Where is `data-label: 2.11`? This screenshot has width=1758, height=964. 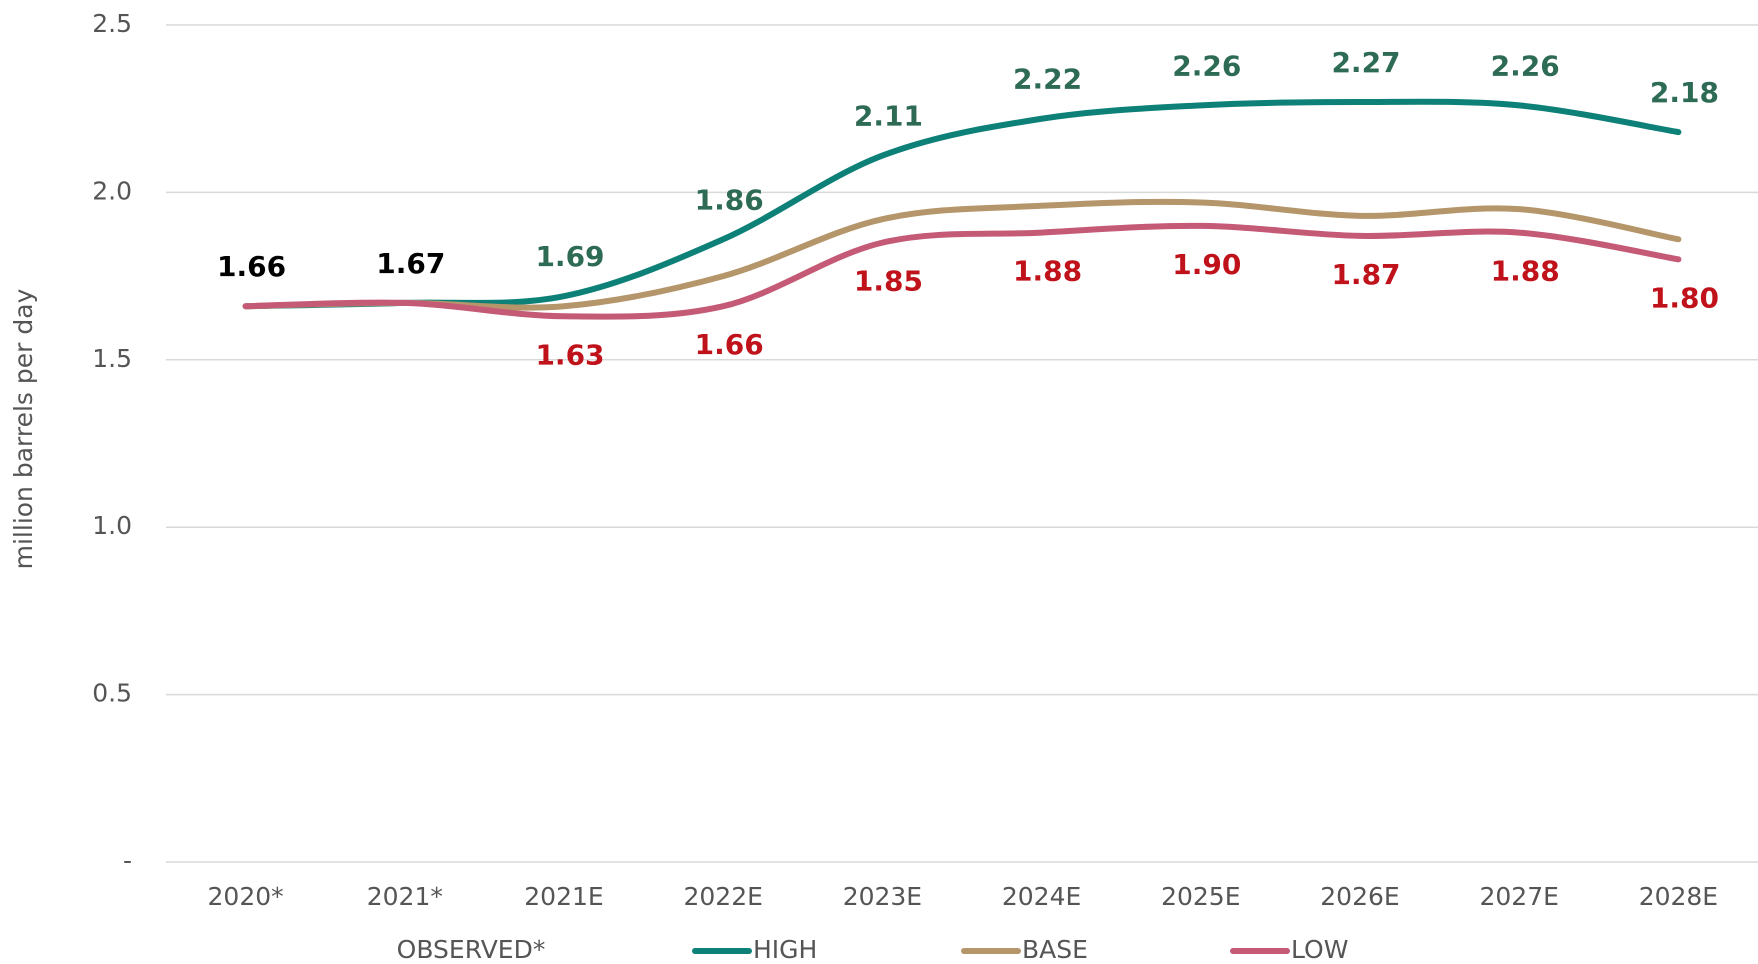
data-label: 2.11 is located at coordinates (888, 116).